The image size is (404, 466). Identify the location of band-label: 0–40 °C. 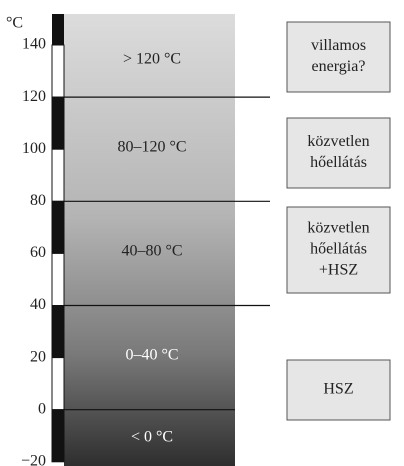
(151, 355).